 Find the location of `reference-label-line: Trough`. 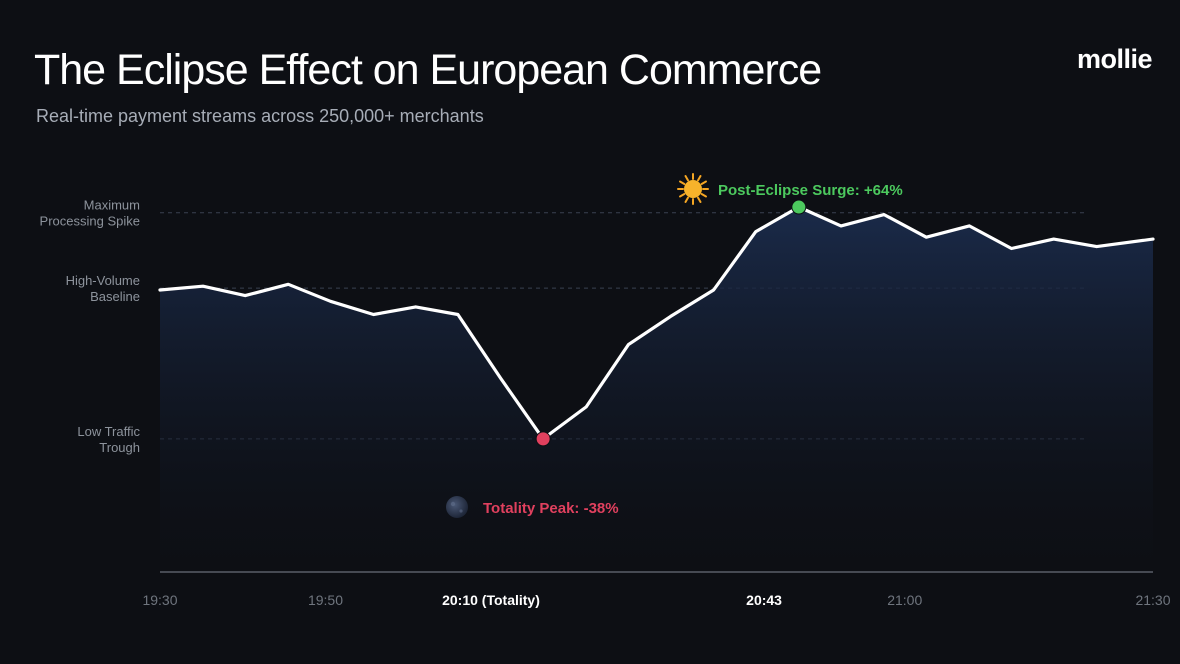

reference-label-line: Trough is located at coordinates (119, 447).